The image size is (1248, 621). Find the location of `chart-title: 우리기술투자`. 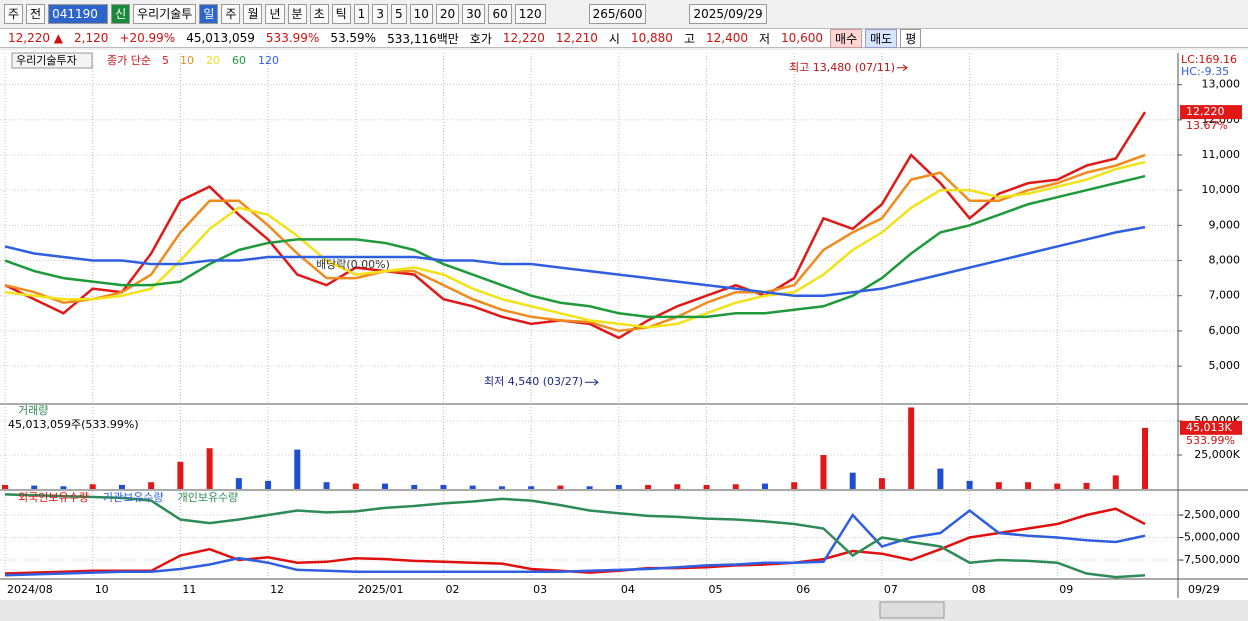

chart-title: 우리기술투자 is located at coordinates (46, 60).